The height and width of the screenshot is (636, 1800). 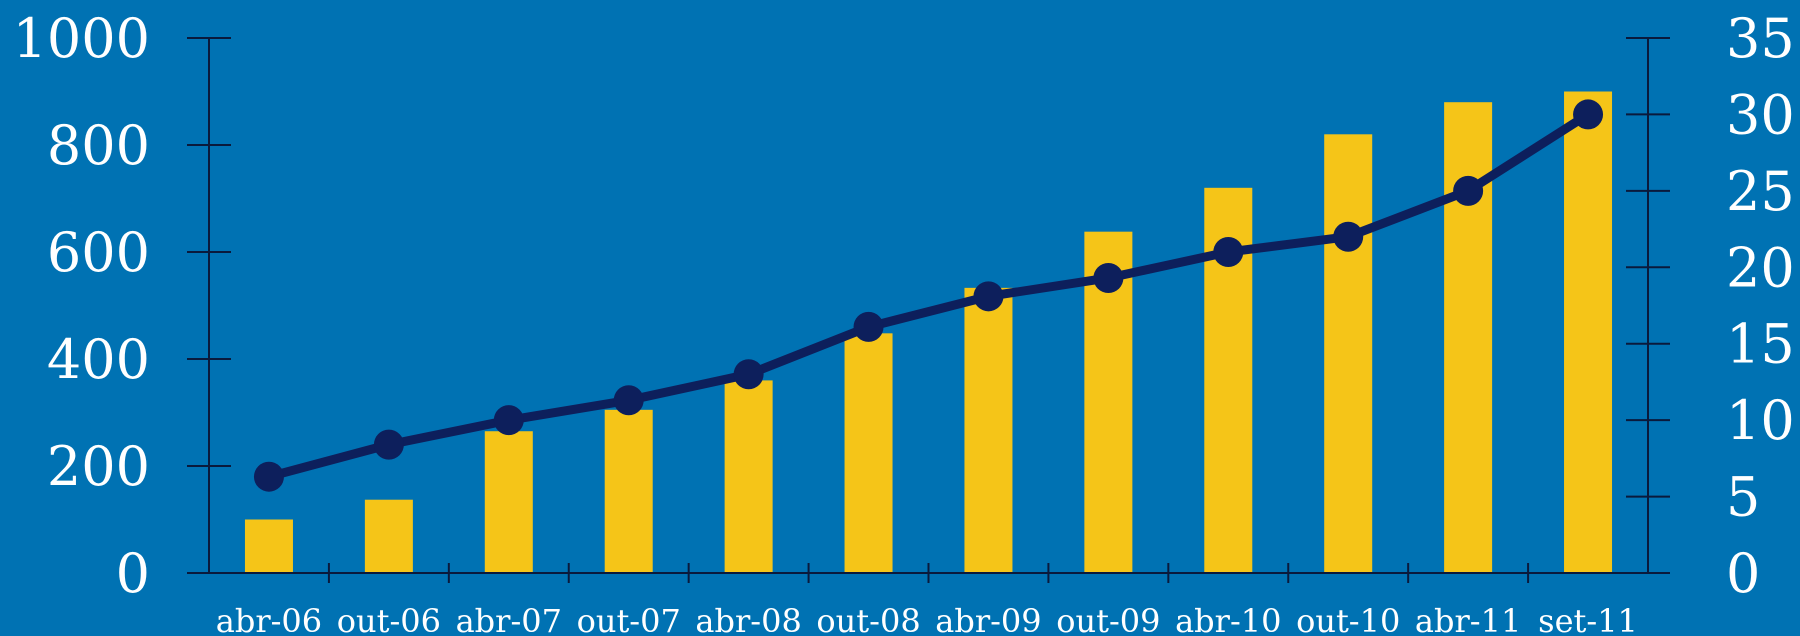 What do you see at coordinates (1348, 619) in the screenshot?
I see `x-tick-label: out-10` at bounding box center [1348, 619].